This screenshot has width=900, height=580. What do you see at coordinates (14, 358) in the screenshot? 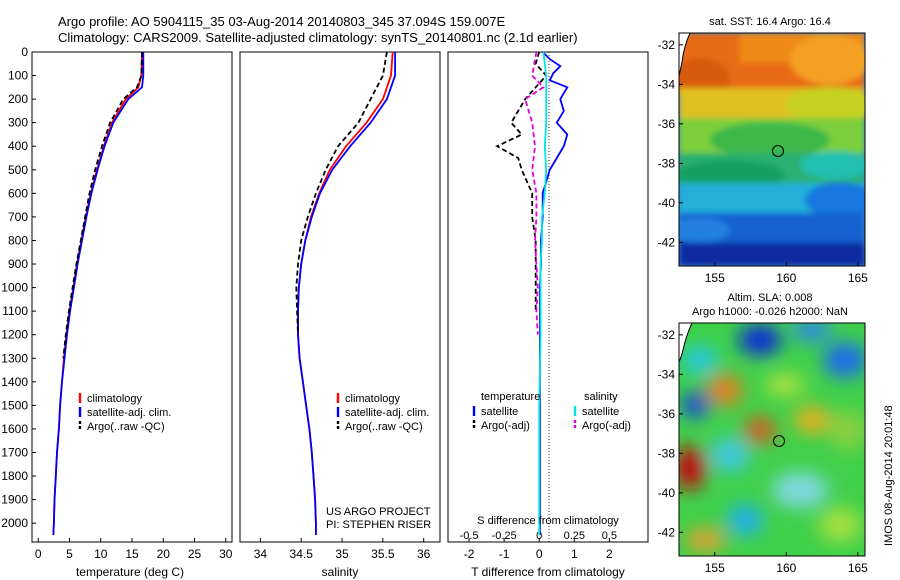
I see `depth-tick-label: 1300` at bounding box center [14, 358].